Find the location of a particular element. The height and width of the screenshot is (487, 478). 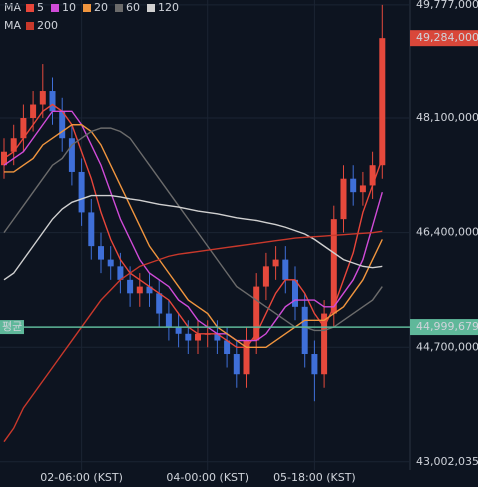

average-name: 평균 is located at coordinates (12, 326).